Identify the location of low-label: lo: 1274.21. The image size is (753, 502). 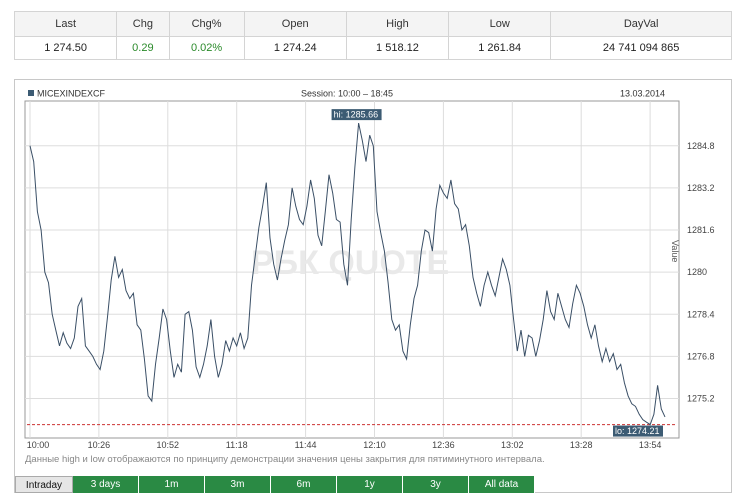
(638, 431).